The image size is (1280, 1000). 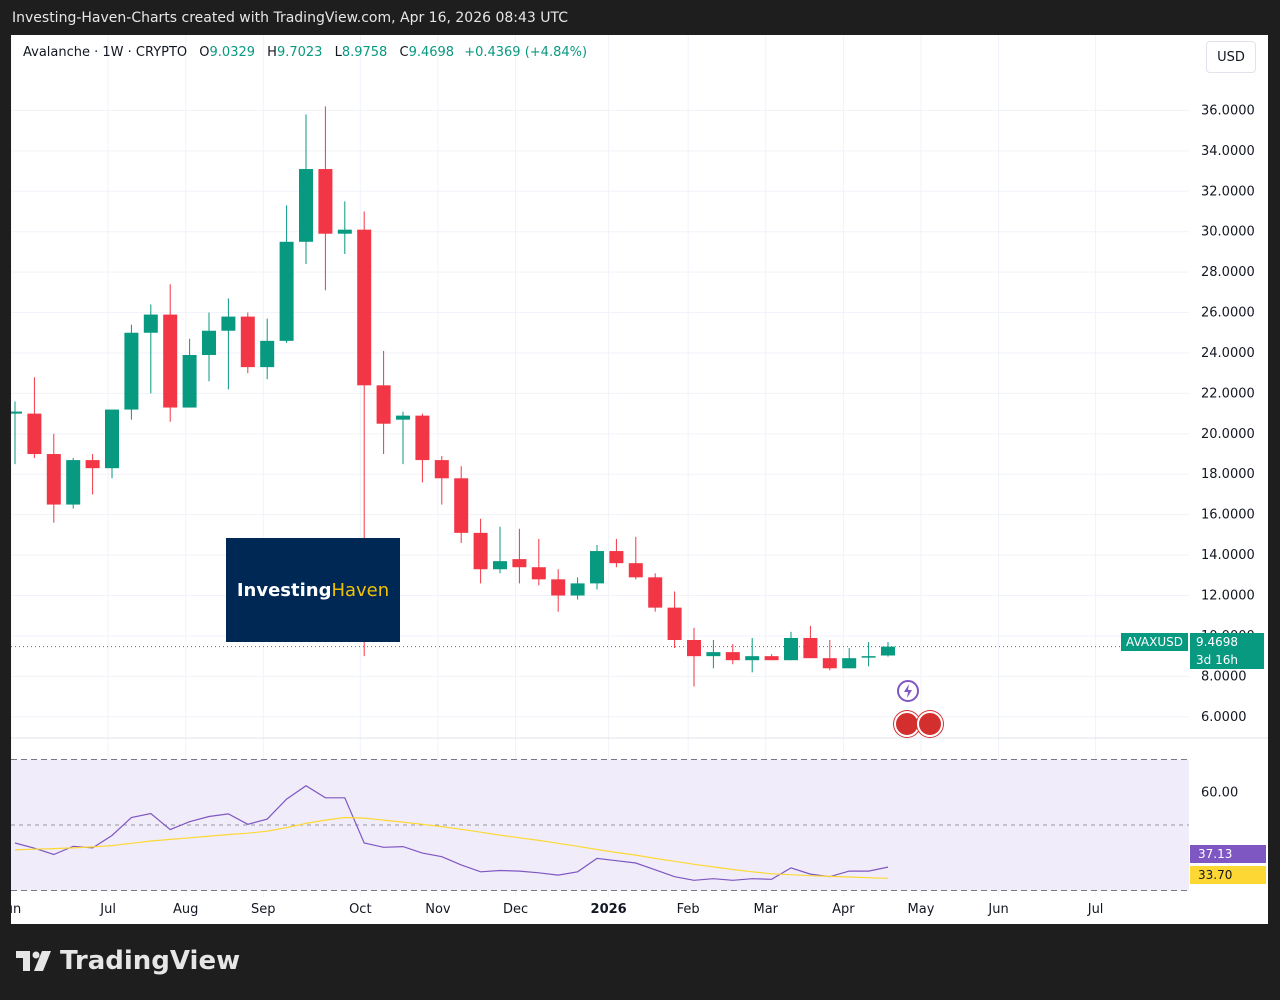 I want to click on price-axis-label: 24.0000, so click(x=1228, y=353).